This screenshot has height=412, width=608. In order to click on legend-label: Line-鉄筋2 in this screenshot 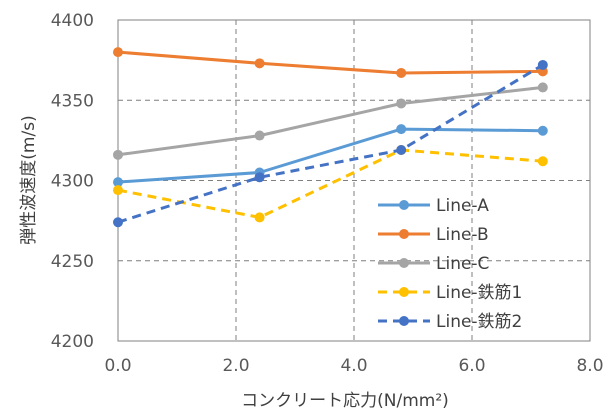, I will do `click(479, 322)`.